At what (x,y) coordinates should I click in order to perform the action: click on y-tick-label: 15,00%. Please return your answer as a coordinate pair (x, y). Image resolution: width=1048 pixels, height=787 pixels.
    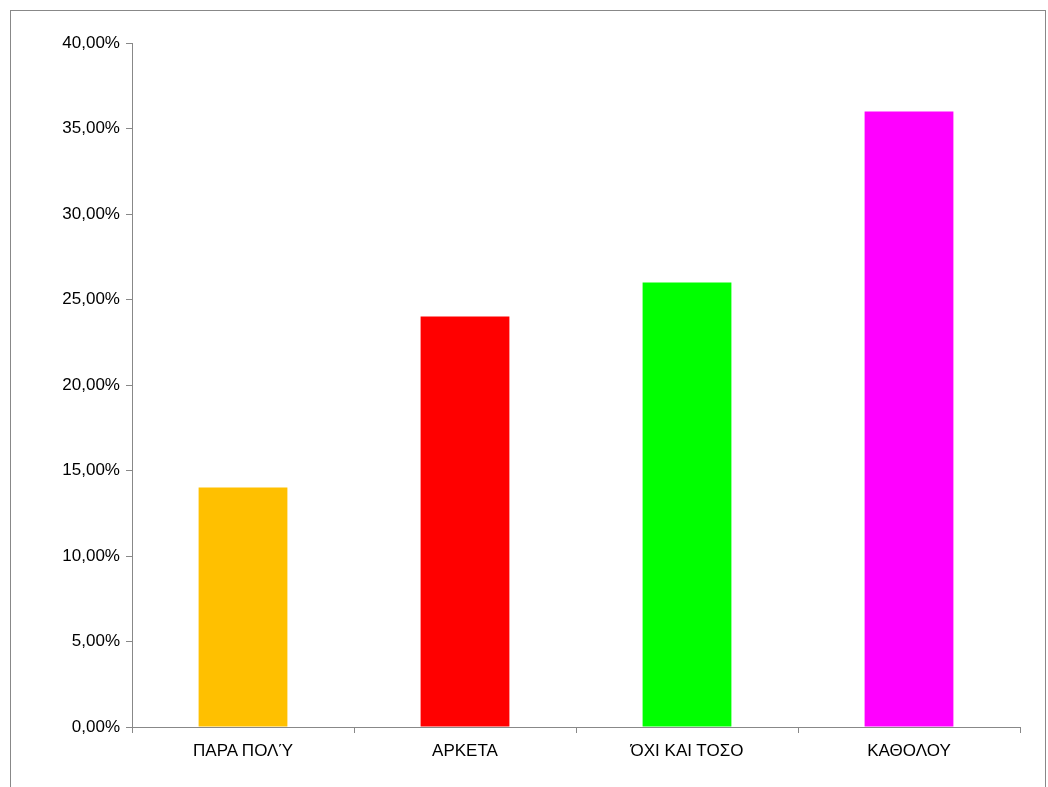
    Looking at the image, I should click on (91, 470).